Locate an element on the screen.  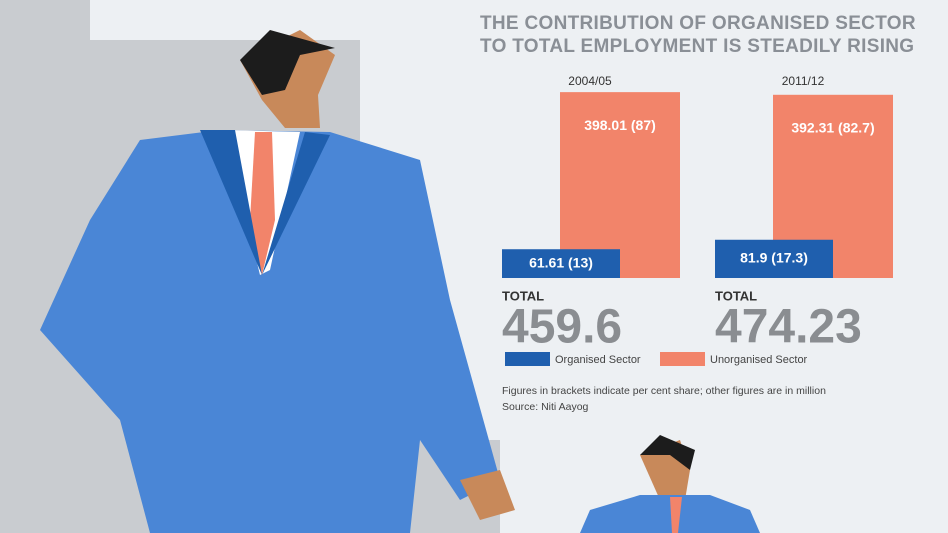
value-label: 61.61 (13) is located at coordinates (561, 262).